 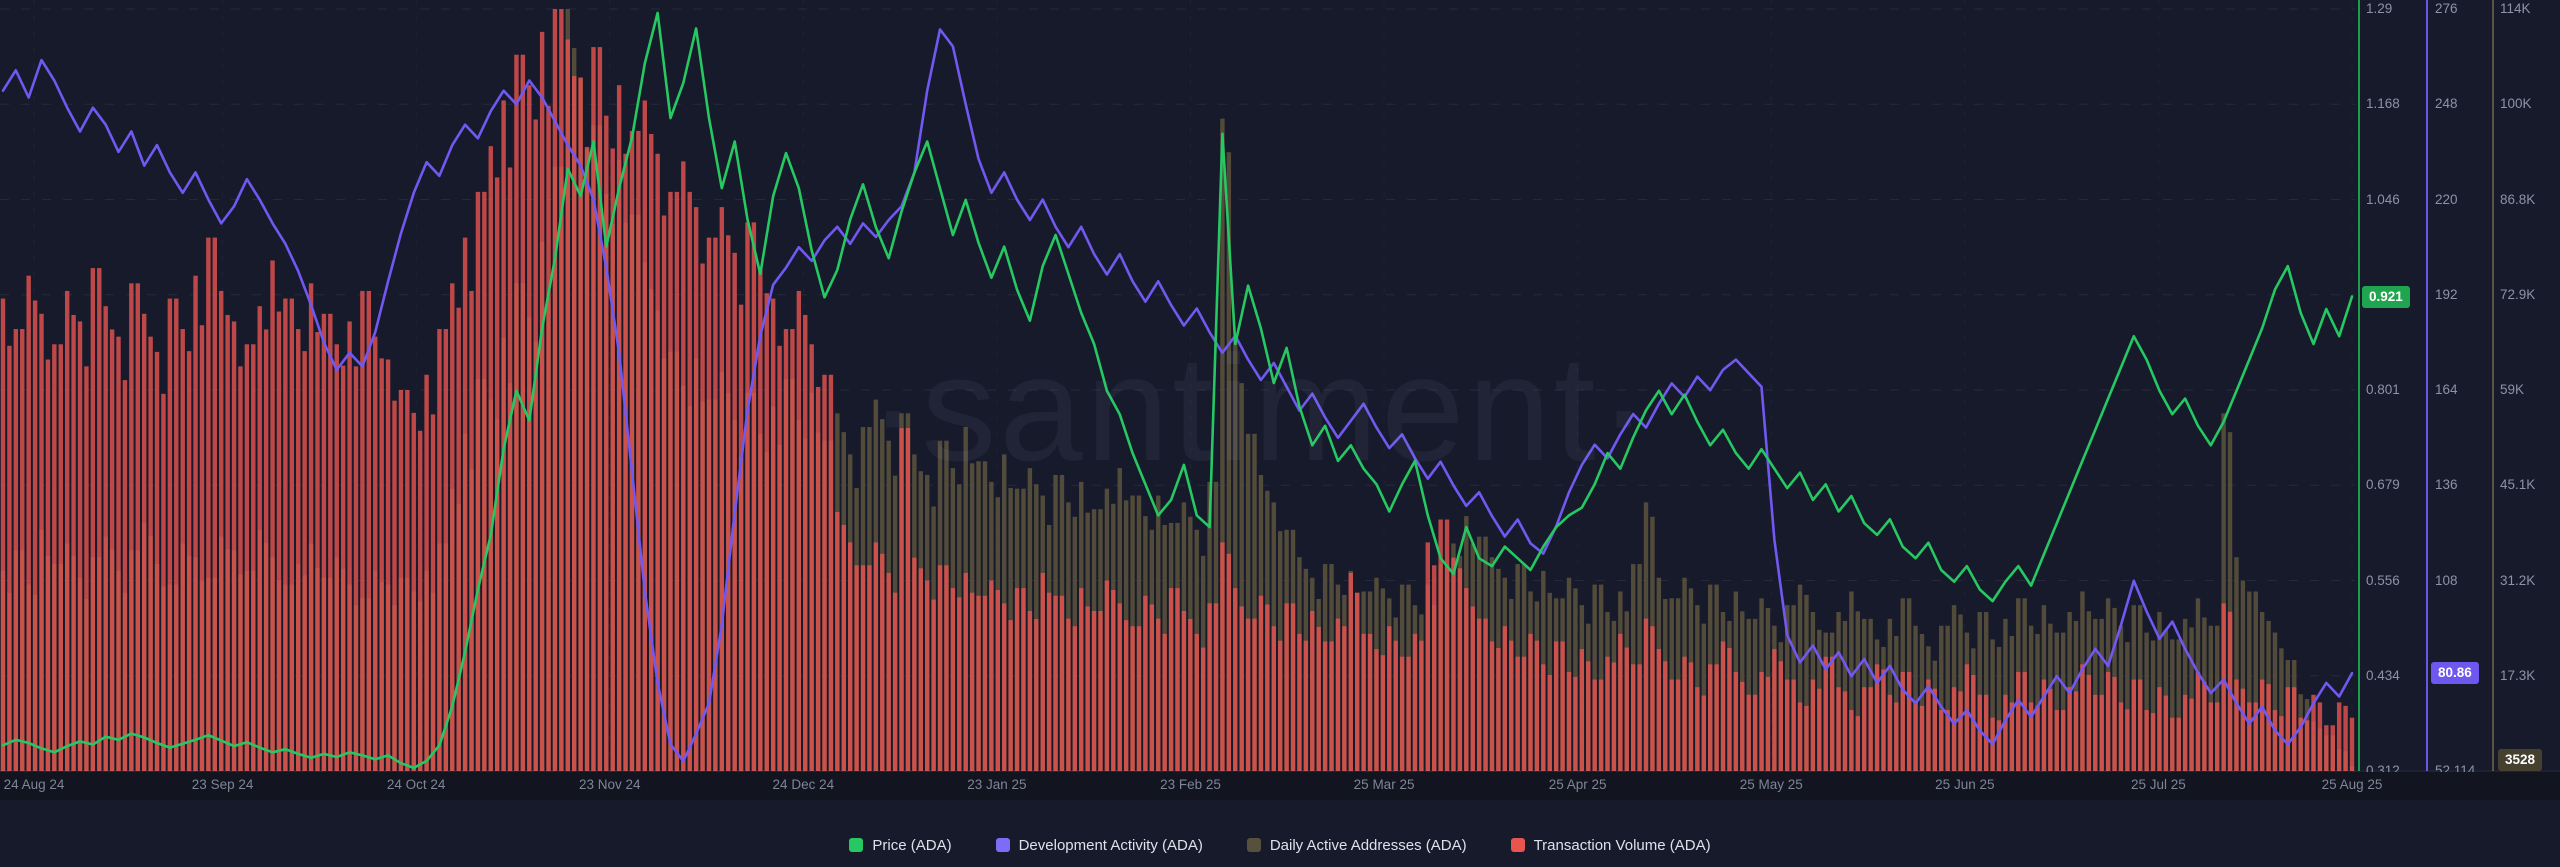 What do you see at coordinates (2446, 389) in the screenshot?
I see `dev-activity-axis-tick: 164` at bounding box center [2446, 389].